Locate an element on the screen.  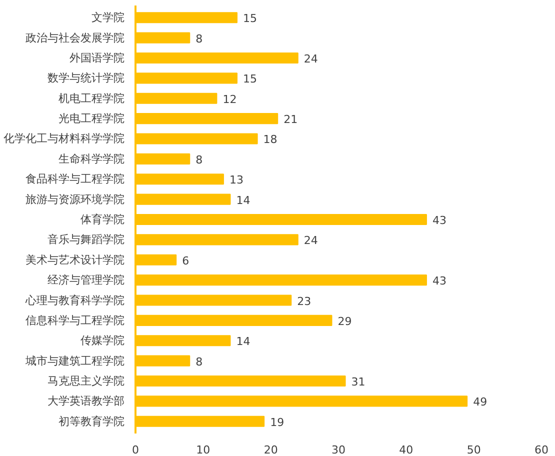
y-tick-label: 音乐与舞蹈学院 is located at coordinates (86, 239).